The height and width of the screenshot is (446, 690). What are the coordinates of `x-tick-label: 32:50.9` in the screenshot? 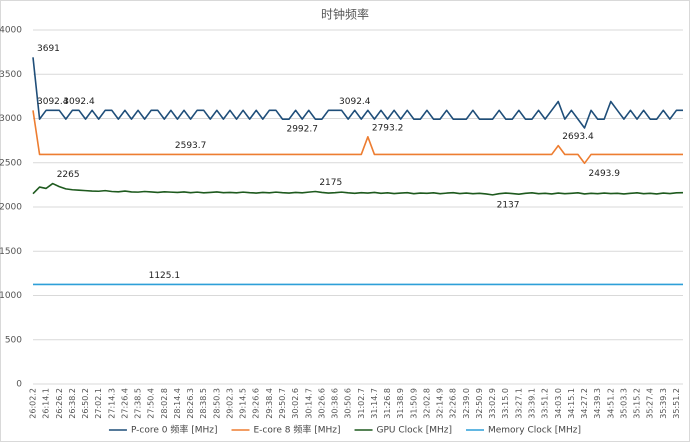 It's located at (479, 403).